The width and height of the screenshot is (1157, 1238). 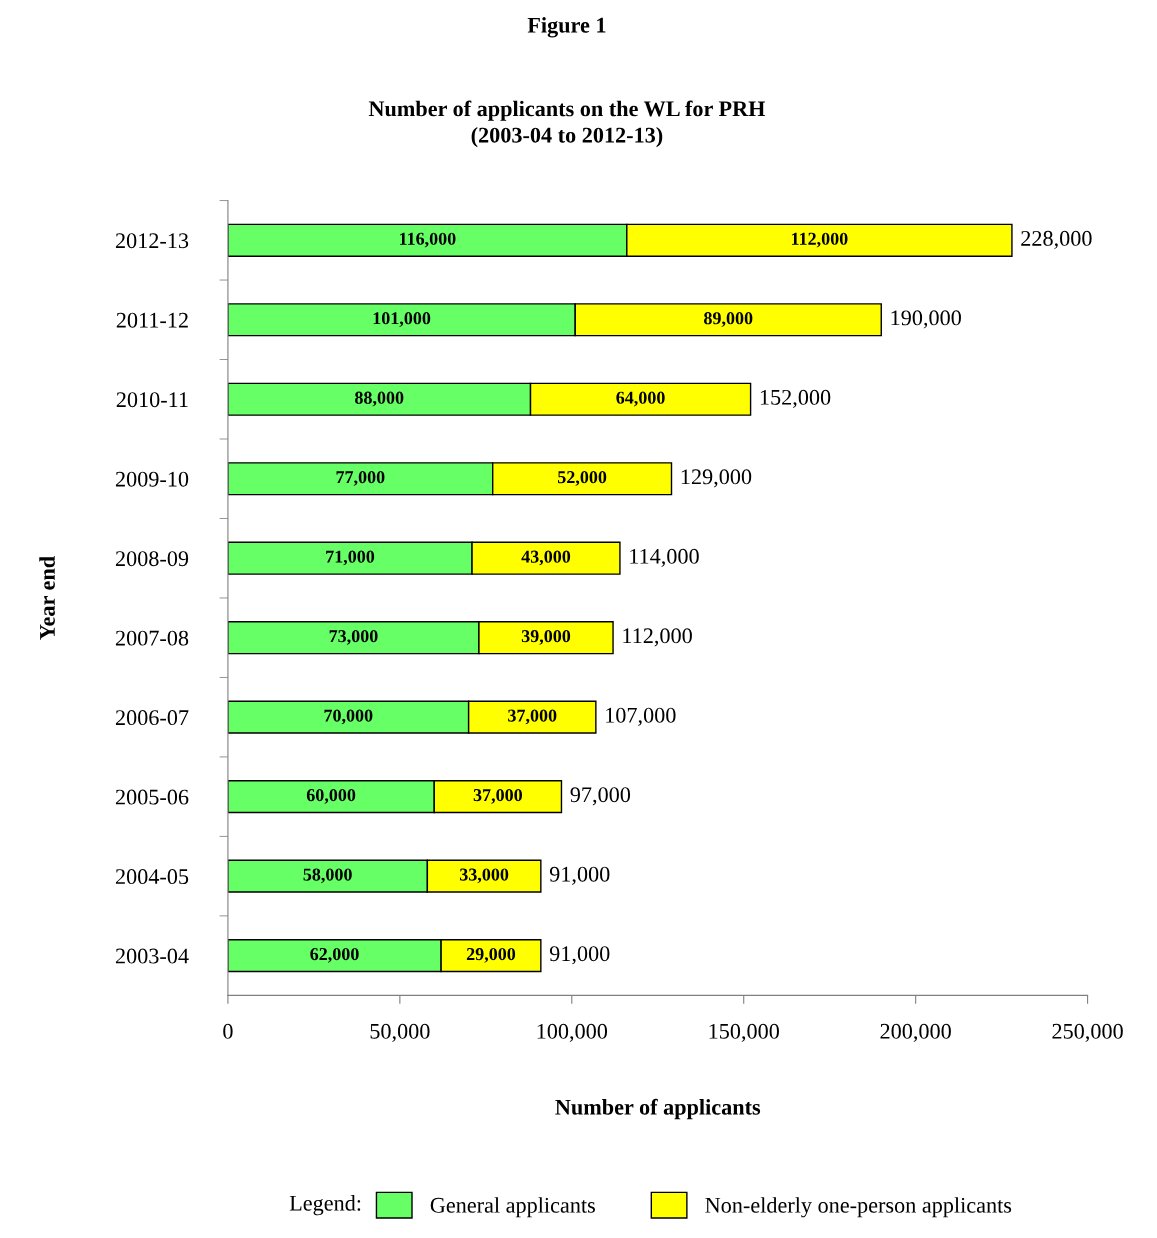 What do you see at coordinates (152, 320) in the screenshot?
I see `y-tick-label: 2011-12` at bounding box center [152, 320].